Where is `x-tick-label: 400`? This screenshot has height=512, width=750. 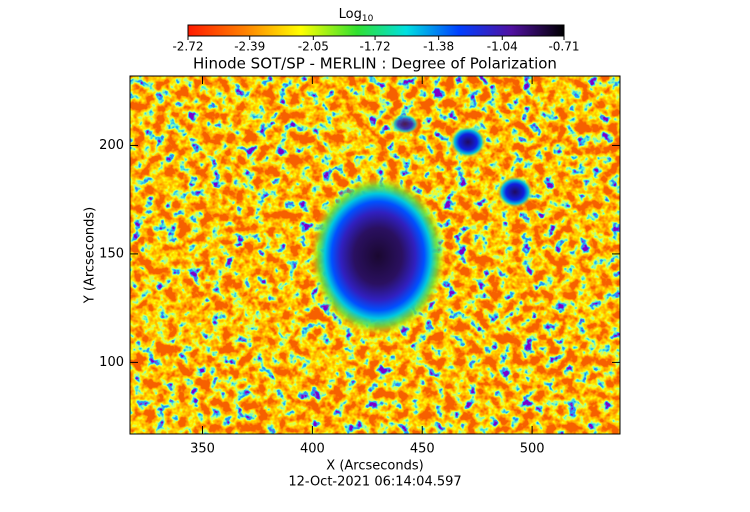
x-tick-label: 400 is located at coordinates (312, 449).